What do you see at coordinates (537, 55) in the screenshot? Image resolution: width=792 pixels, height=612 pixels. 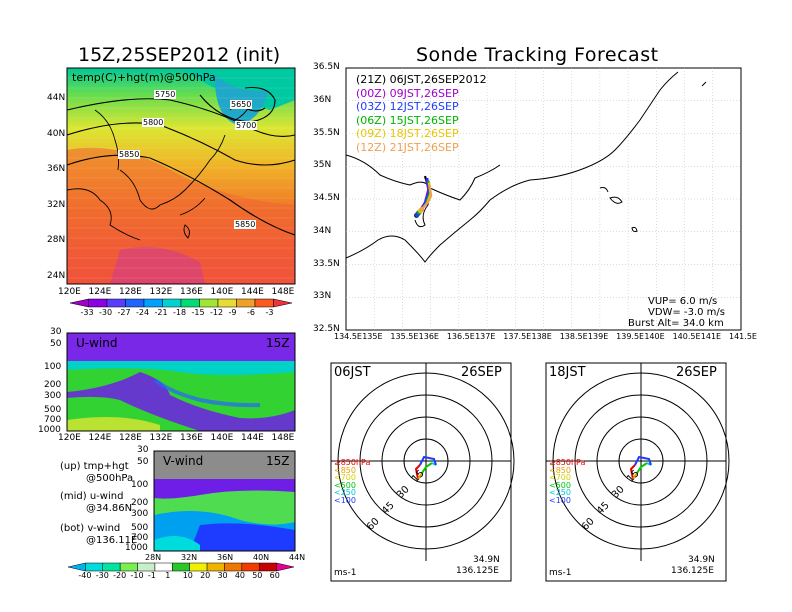 I see `right-title: Sonde Tracking Forecast` at bounding box center [537, 55].